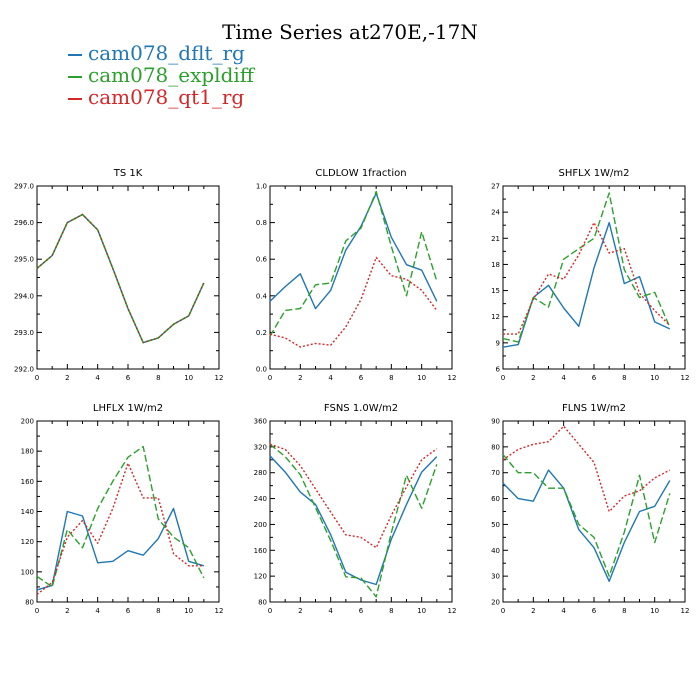 This screenshot has height=700, width=700. Describe the element at coordinates (360, 173) in the screenshot. I see `panel-title: CLDLOW 1fraction` at that location.